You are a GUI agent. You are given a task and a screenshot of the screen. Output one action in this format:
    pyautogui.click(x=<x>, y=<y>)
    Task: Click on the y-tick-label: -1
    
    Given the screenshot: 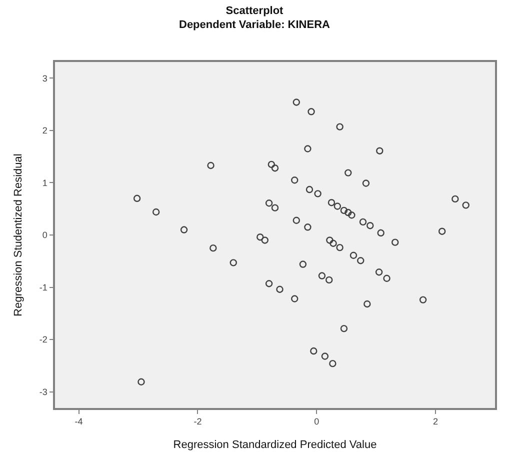 What is the action you would take?
    pyautogui.click(x=43, y=287)
    